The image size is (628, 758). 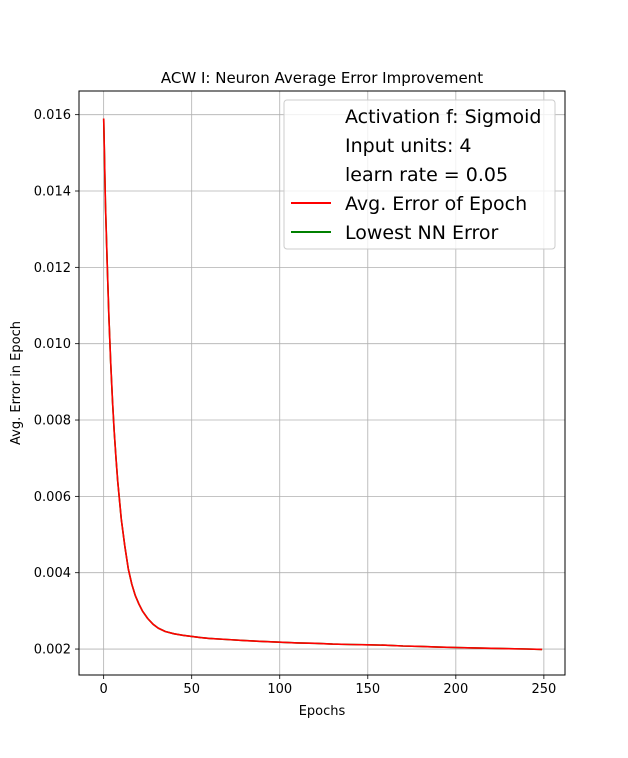 What do you see at coordinates (436, 204) in the screenshot?
I see `legend-label-avg-error: Avg. Error of Epoch` at bounding box center [436, 204].